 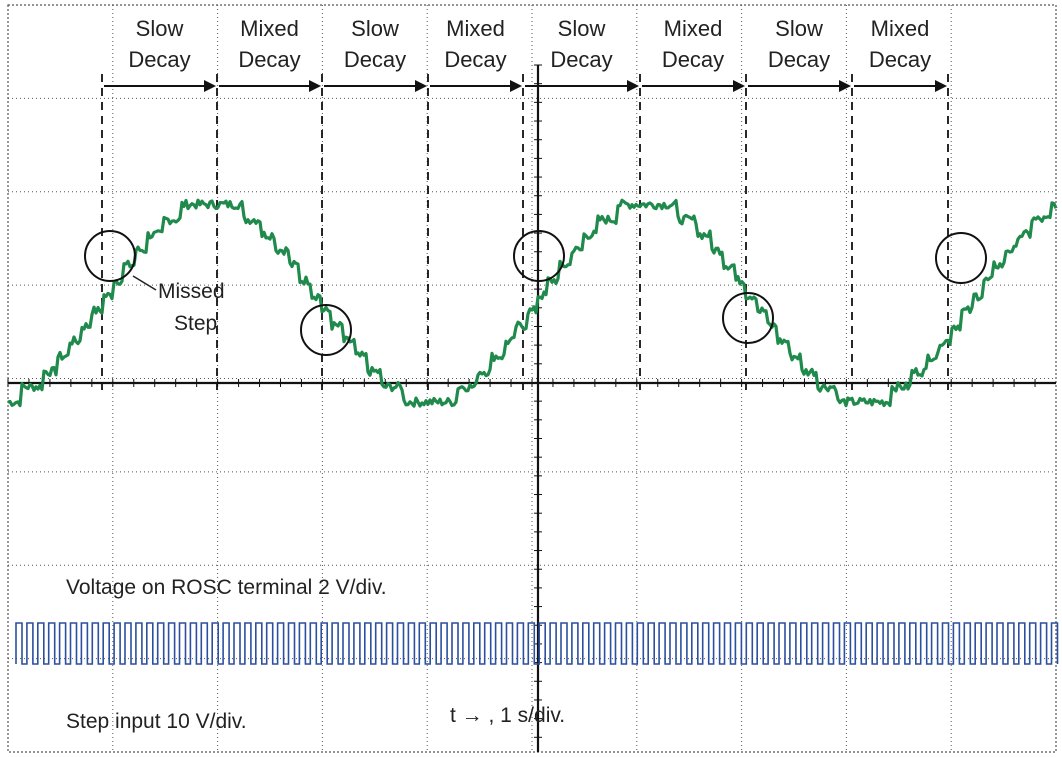 I want to click on missed-step-line1: Missed, so click(x=191, y=291).